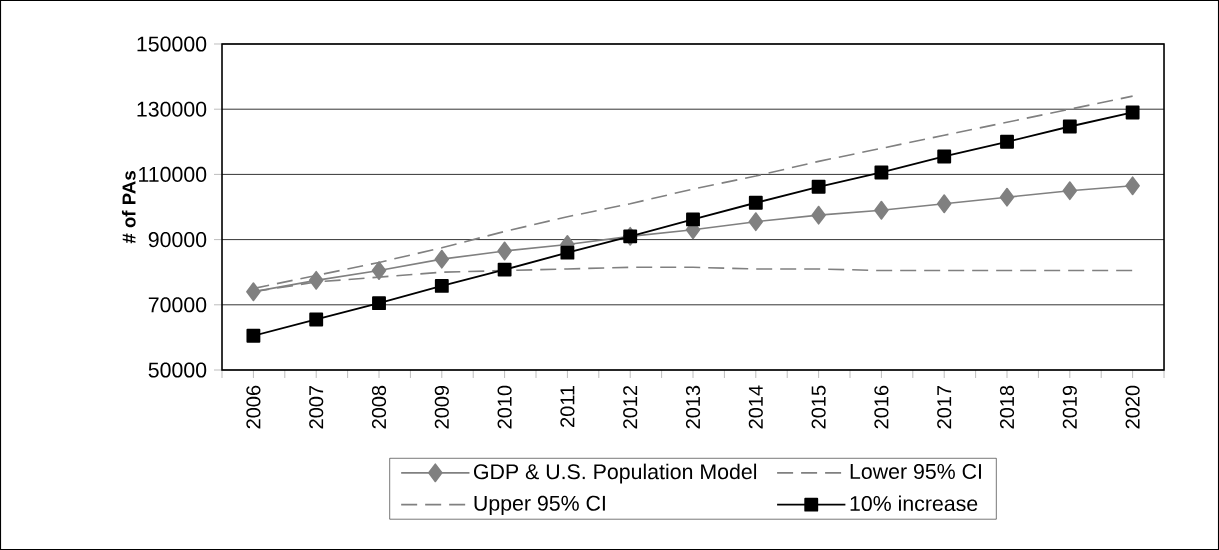  I want to click on x-tick-label: 2012, so click(630, 407).